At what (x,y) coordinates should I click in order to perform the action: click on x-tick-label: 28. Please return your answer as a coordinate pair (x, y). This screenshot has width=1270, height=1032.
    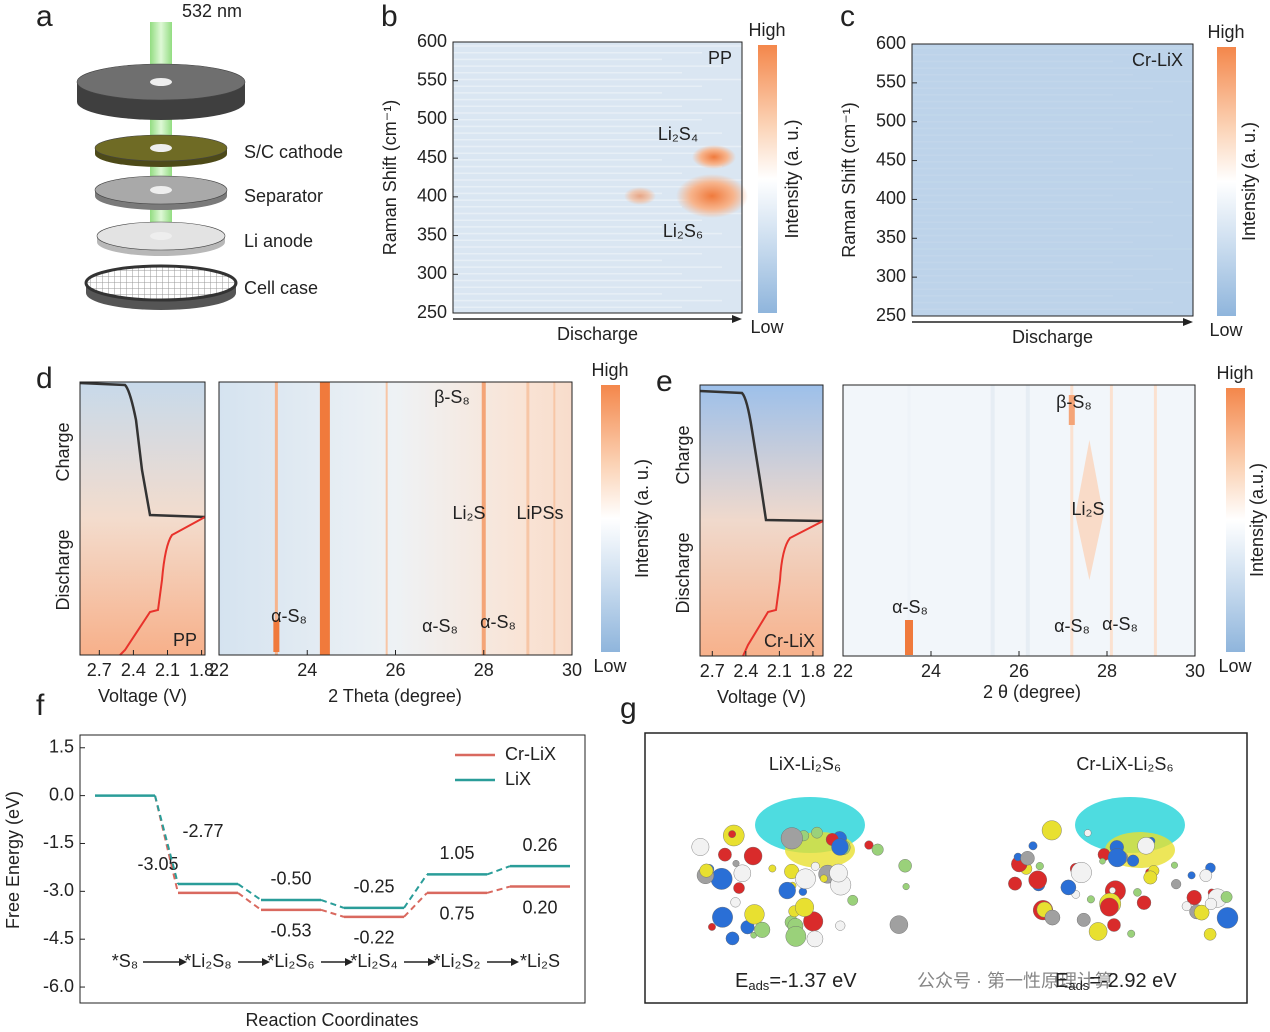
    Looking at the image, I should click on (1107, 671).